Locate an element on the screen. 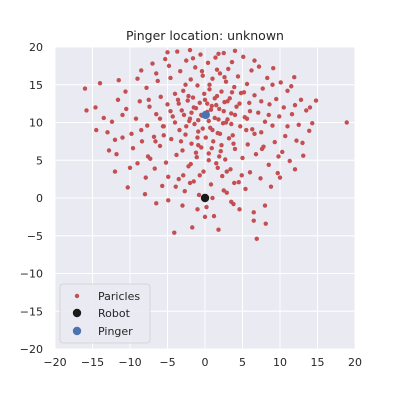 This screenshot has height=400, width=400. legend-particles-marker is located at coordinates (77, 296).